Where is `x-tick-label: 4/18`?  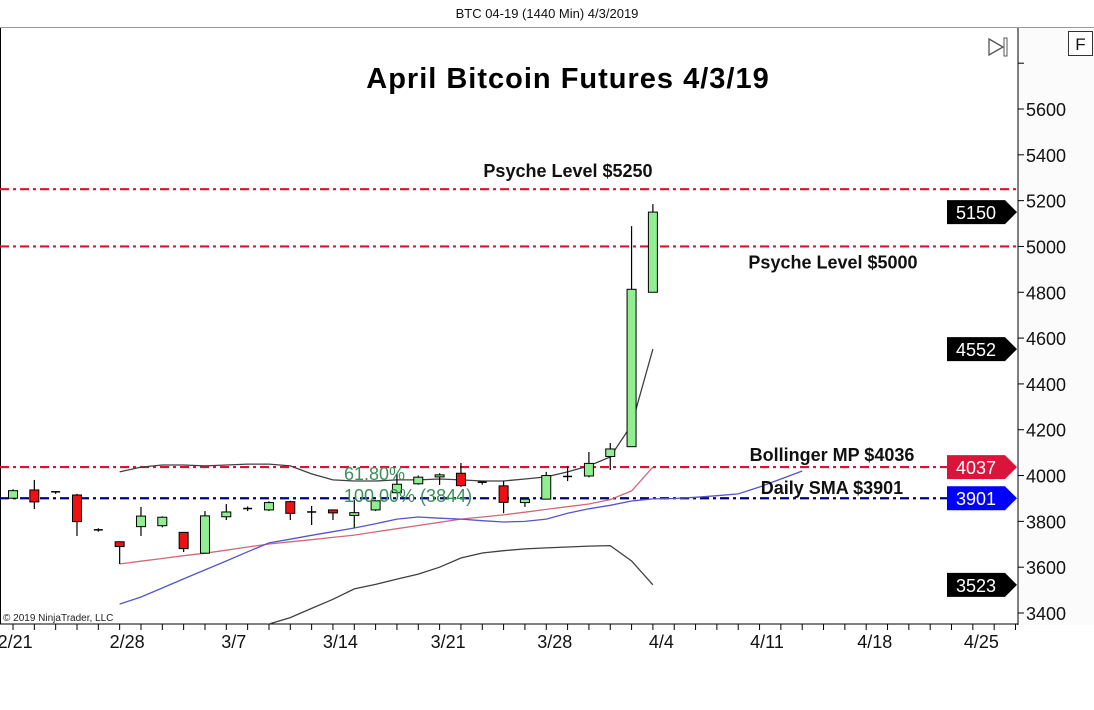 x-tick-label: 4/18 is located at coordinates (874, 642).